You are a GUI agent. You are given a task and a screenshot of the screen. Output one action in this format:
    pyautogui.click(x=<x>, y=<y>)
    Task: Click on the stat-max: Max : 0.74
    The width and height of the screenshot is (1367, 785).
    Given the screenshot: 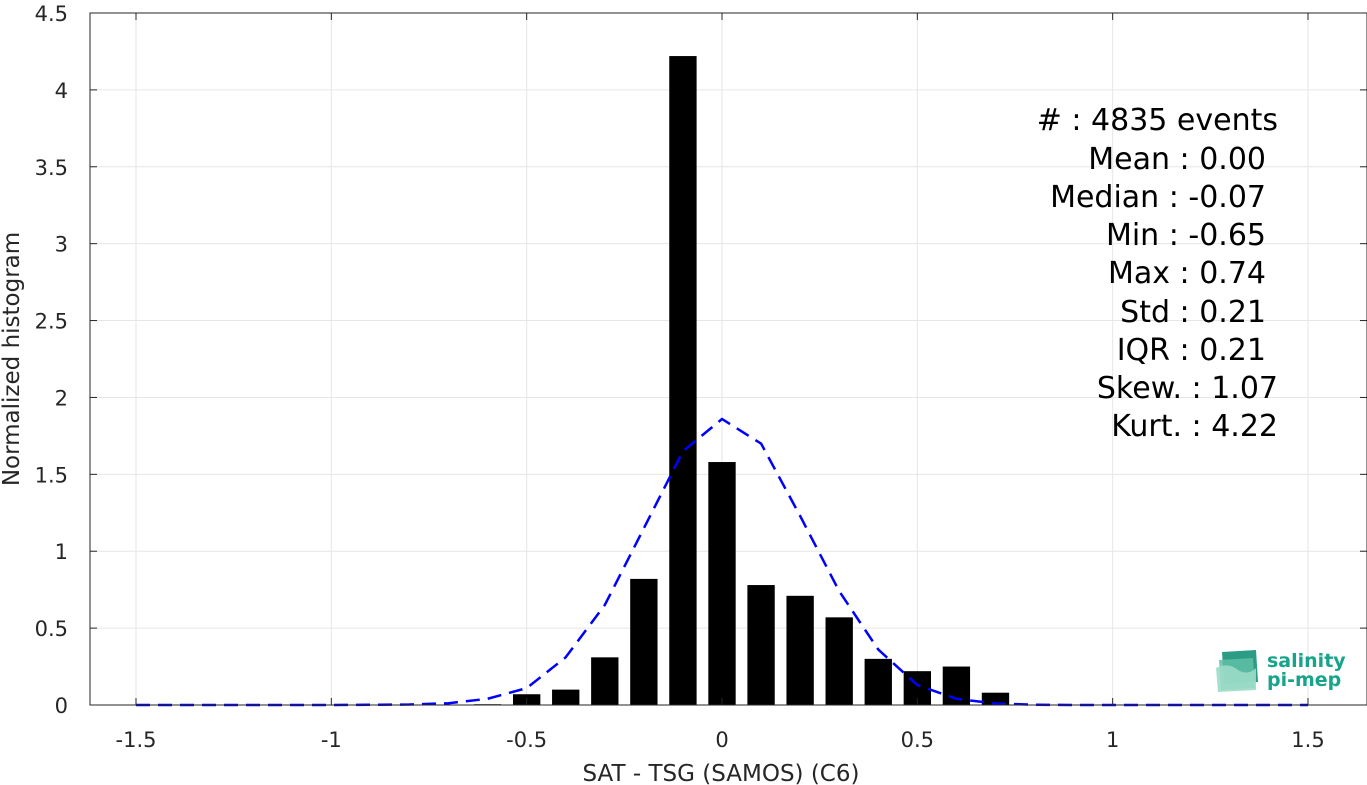 What is the action you would take?
    pyautogui.click(x=1187, y=273)
    